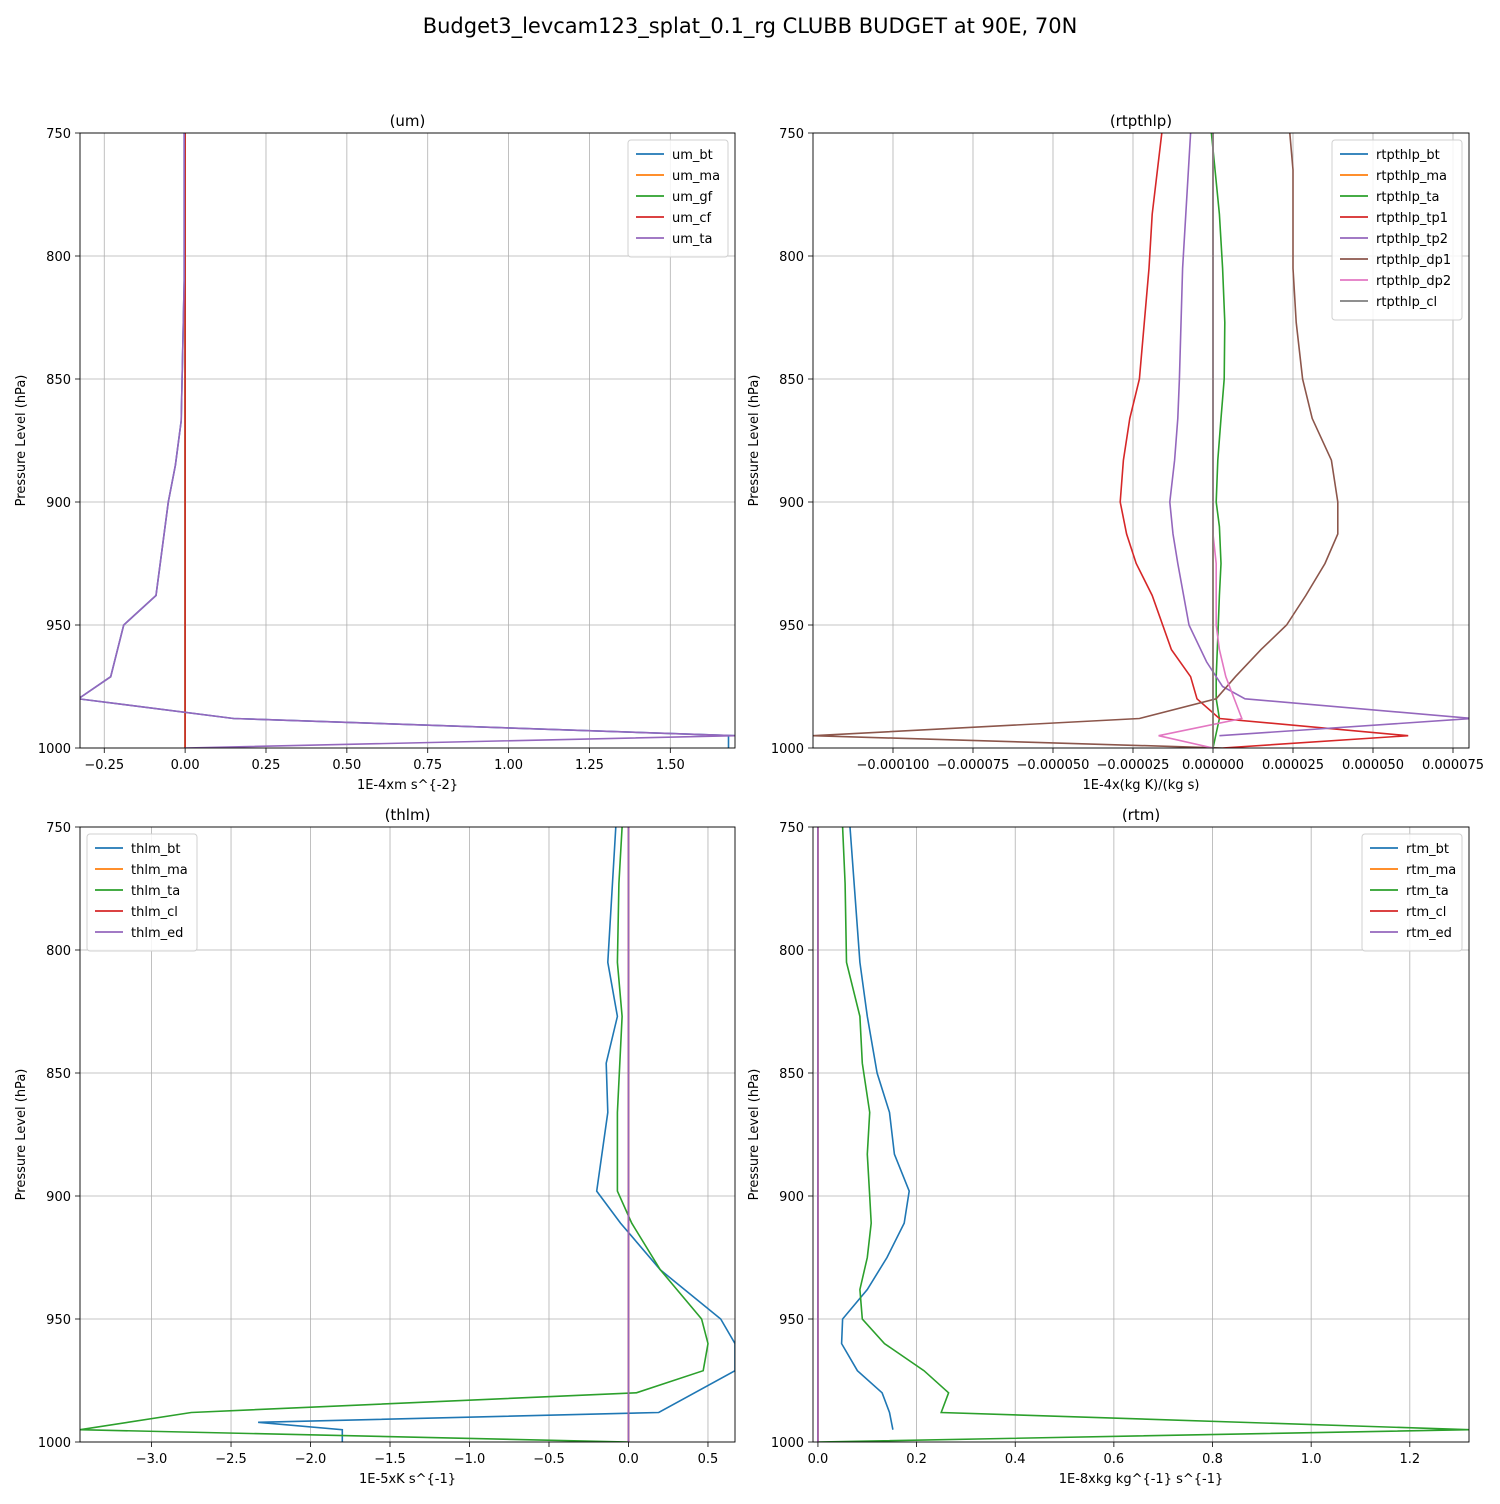 This screenshot has width=1500, height=1504. What do you see at coordinates (1427, 891) in the screenshot?
I see `legend-entry: rtm_ta` at bounding box center [1427, 891].